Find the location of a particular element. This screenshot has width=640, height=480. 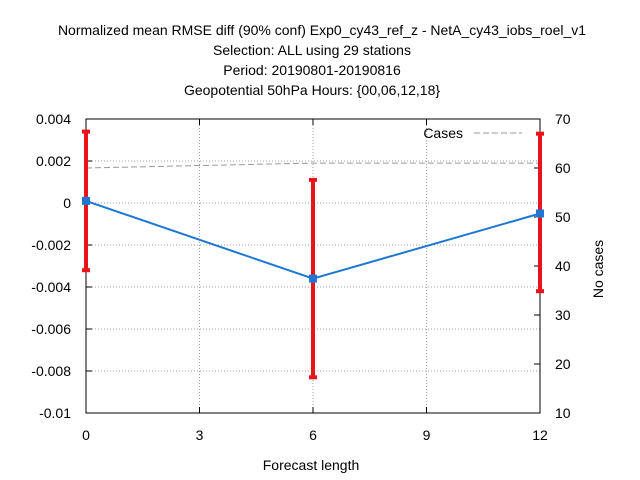

y-tick-label: -0.006 is located at coordinates (51, 329).